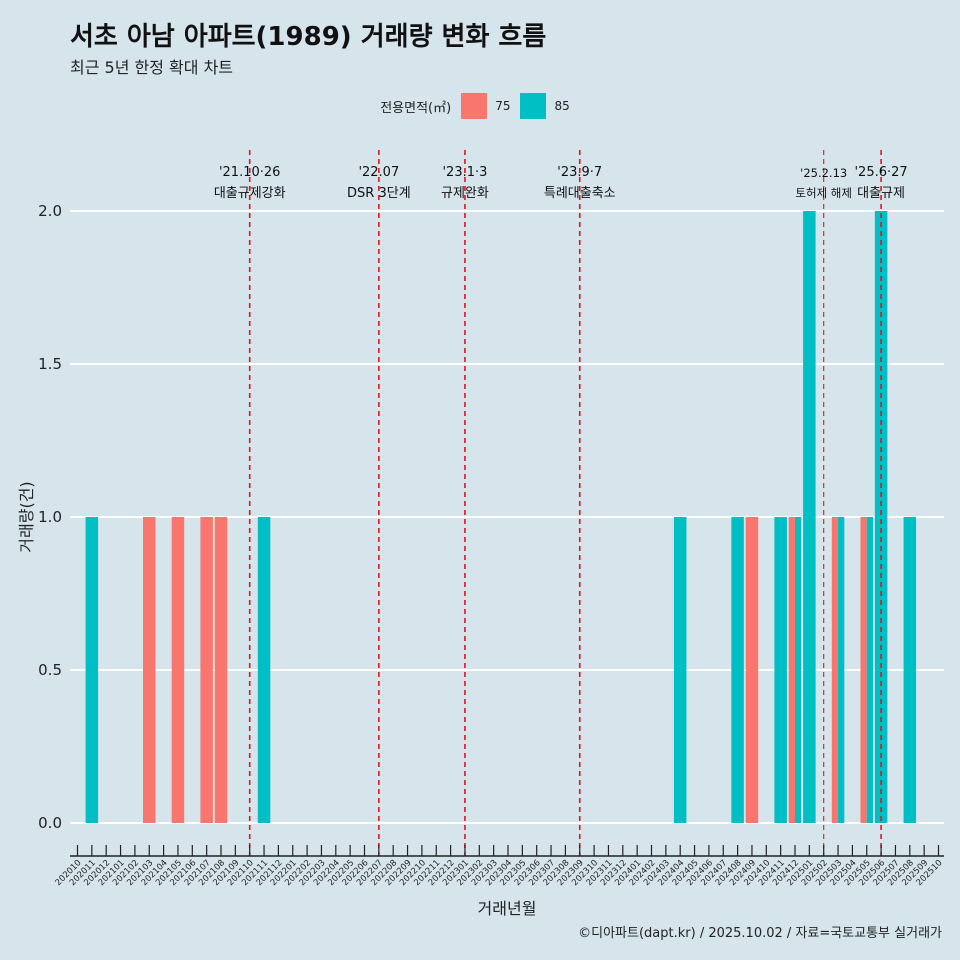  What do you see at coordinates (416, 108) in the screenshot?
I see `legend-title: 전용면적(㎡)` at bounding box center [416, 108].